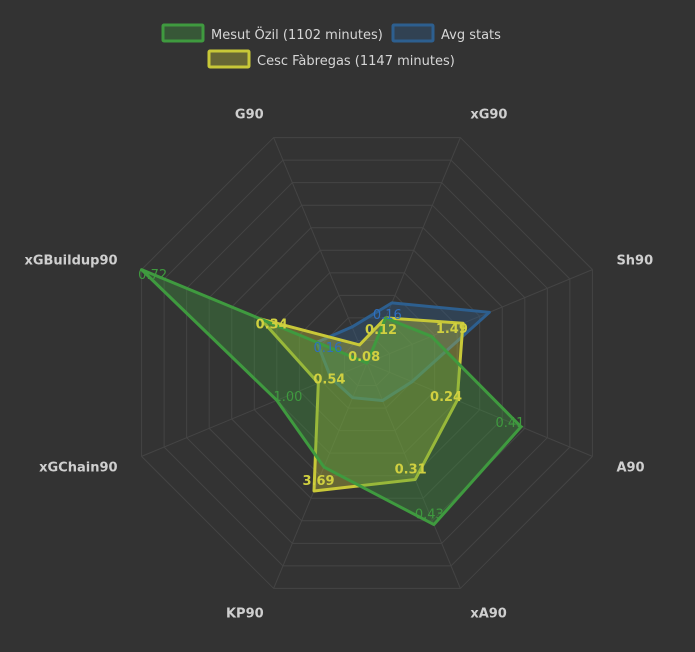  I want to click on axis-label-xgchain90: xGChain90, so click(78, 467).